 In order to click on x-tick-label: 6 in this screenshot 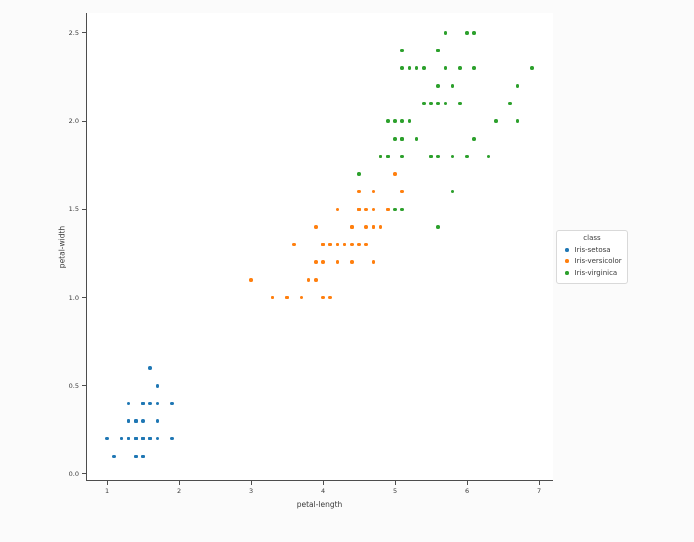, I will do `click(467, 491)`.